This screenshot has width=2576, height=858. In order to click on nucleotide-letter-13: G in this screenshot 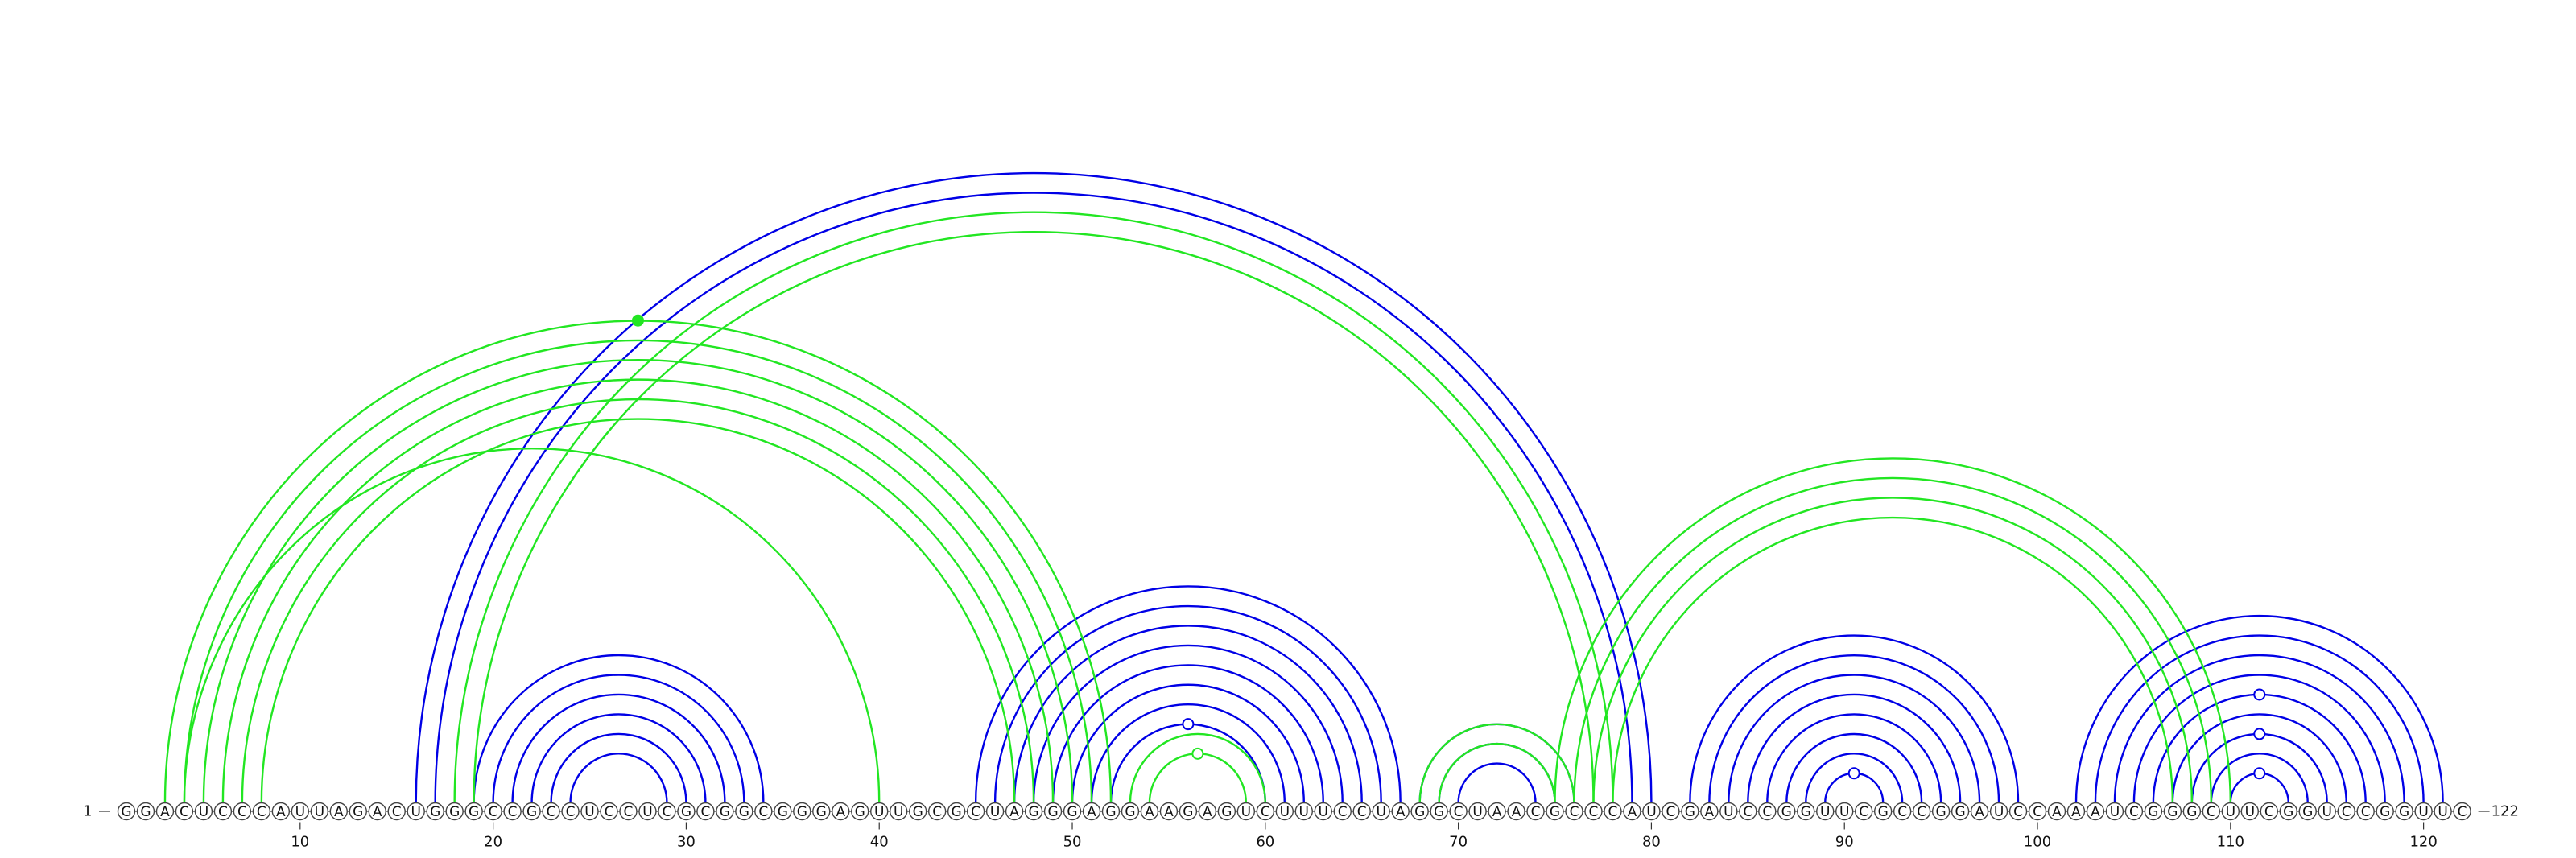, I will do `click(358, 812)`.